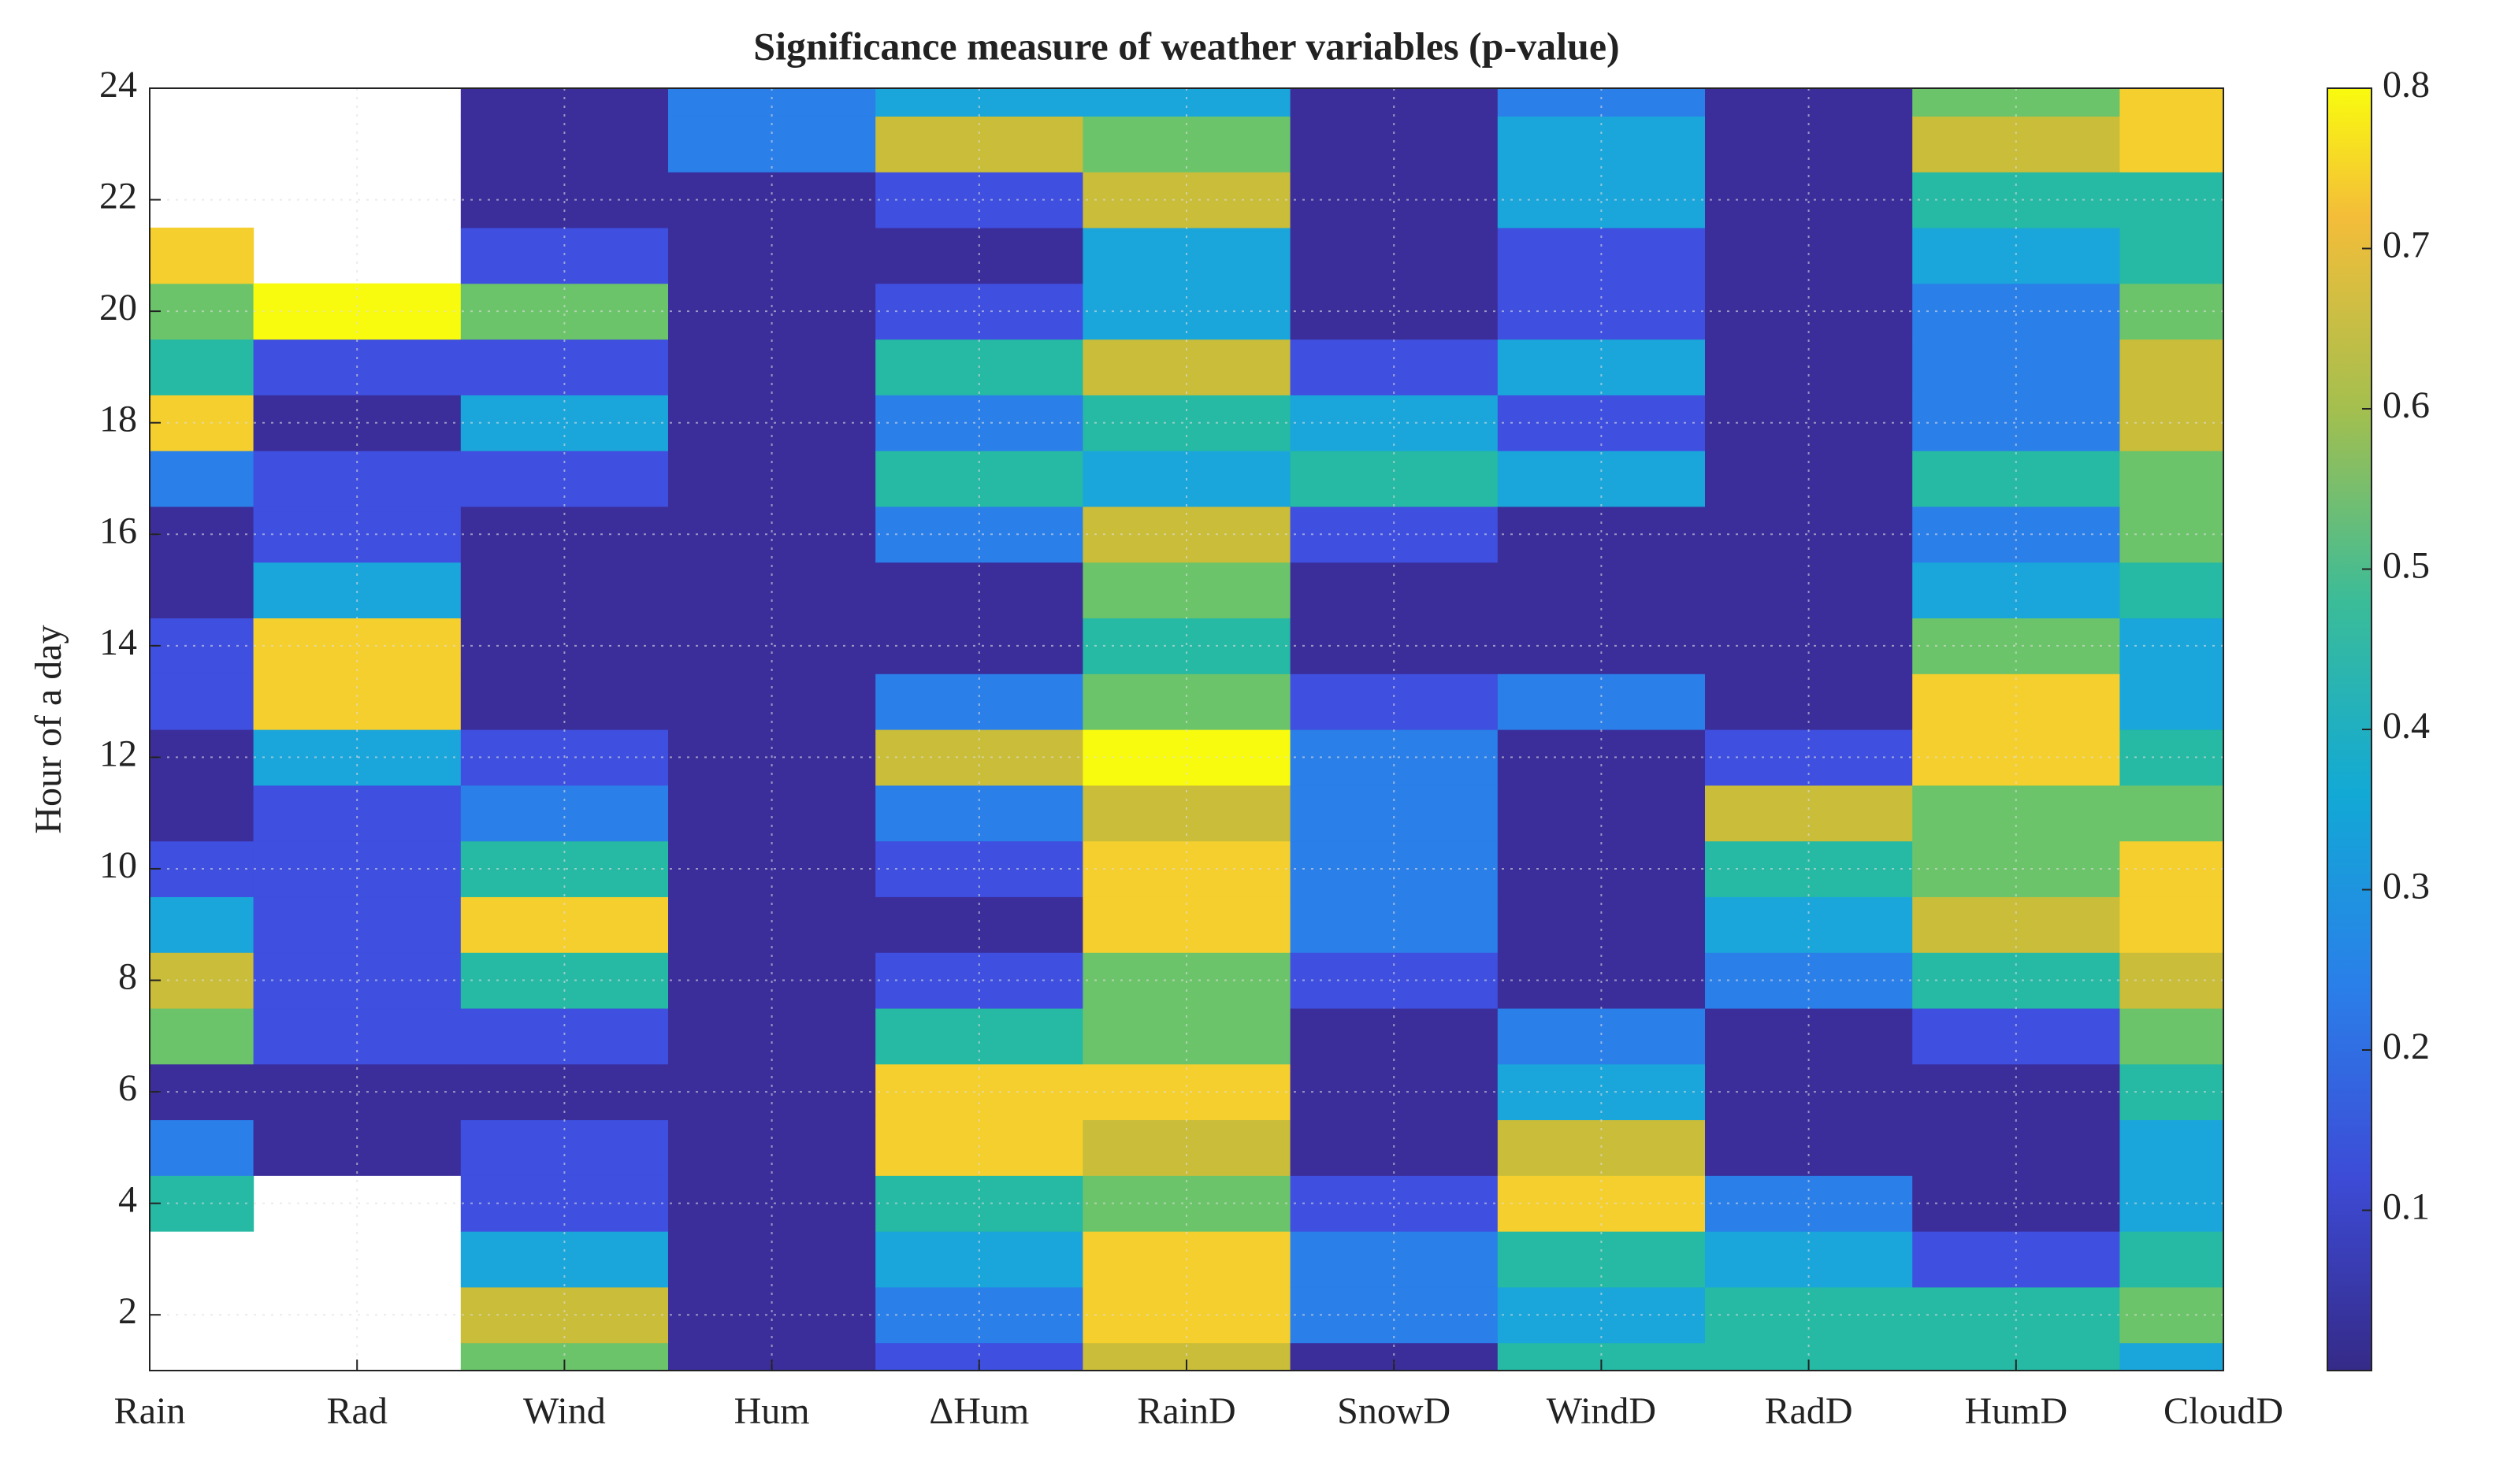 This screenshot has height=1484, width=2496. I want to click on y-tick-label: 2, so click(127, 1311).